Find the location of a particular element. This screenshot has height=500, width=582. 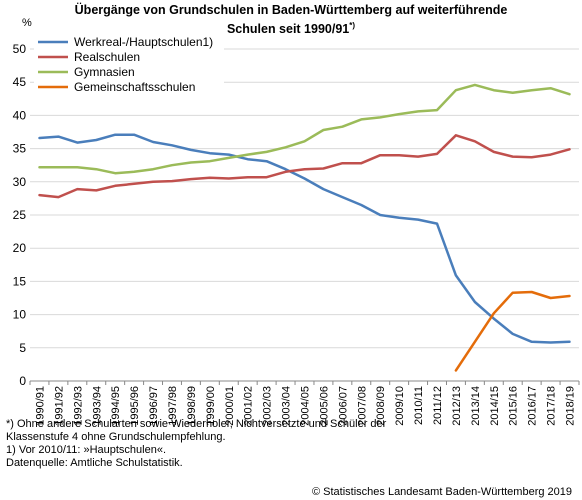

x-tick-label: 2017/18 is located at coordinates (552, 406).